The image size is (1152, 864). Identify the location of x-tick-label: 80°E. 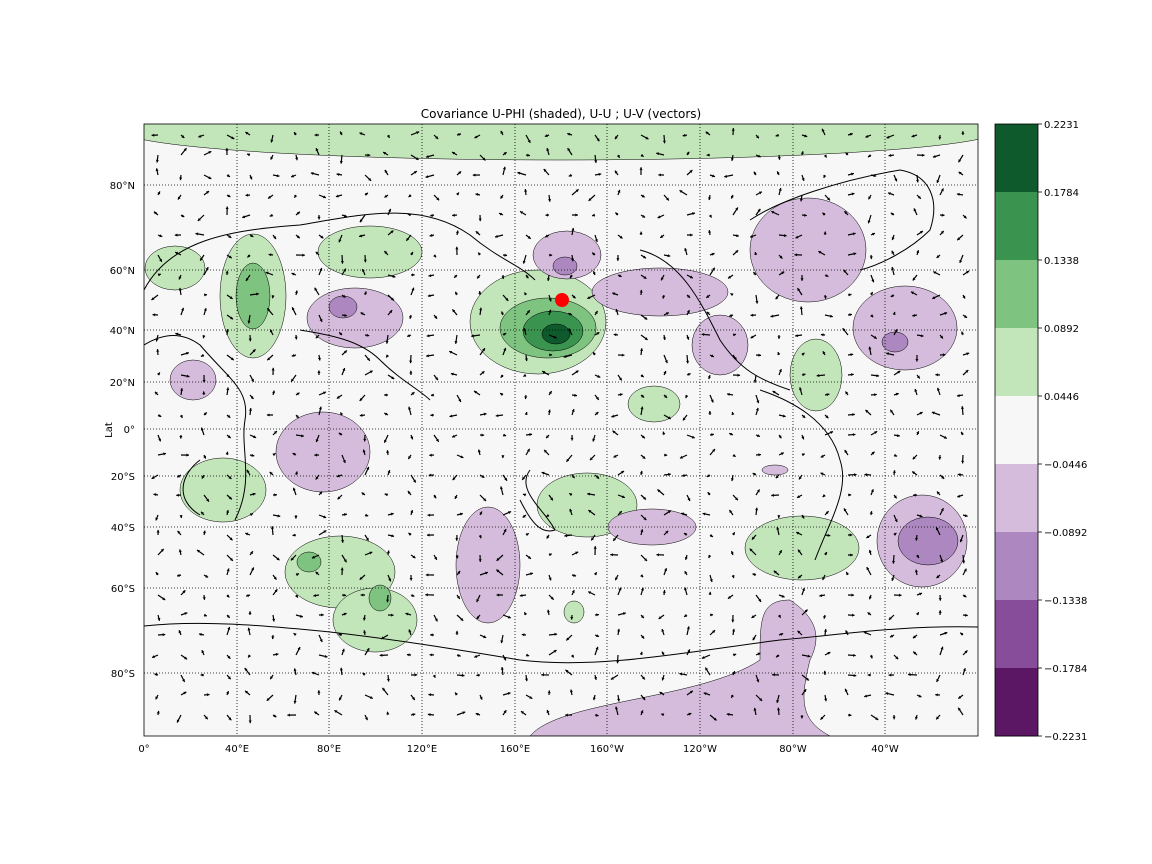
(329, 749).